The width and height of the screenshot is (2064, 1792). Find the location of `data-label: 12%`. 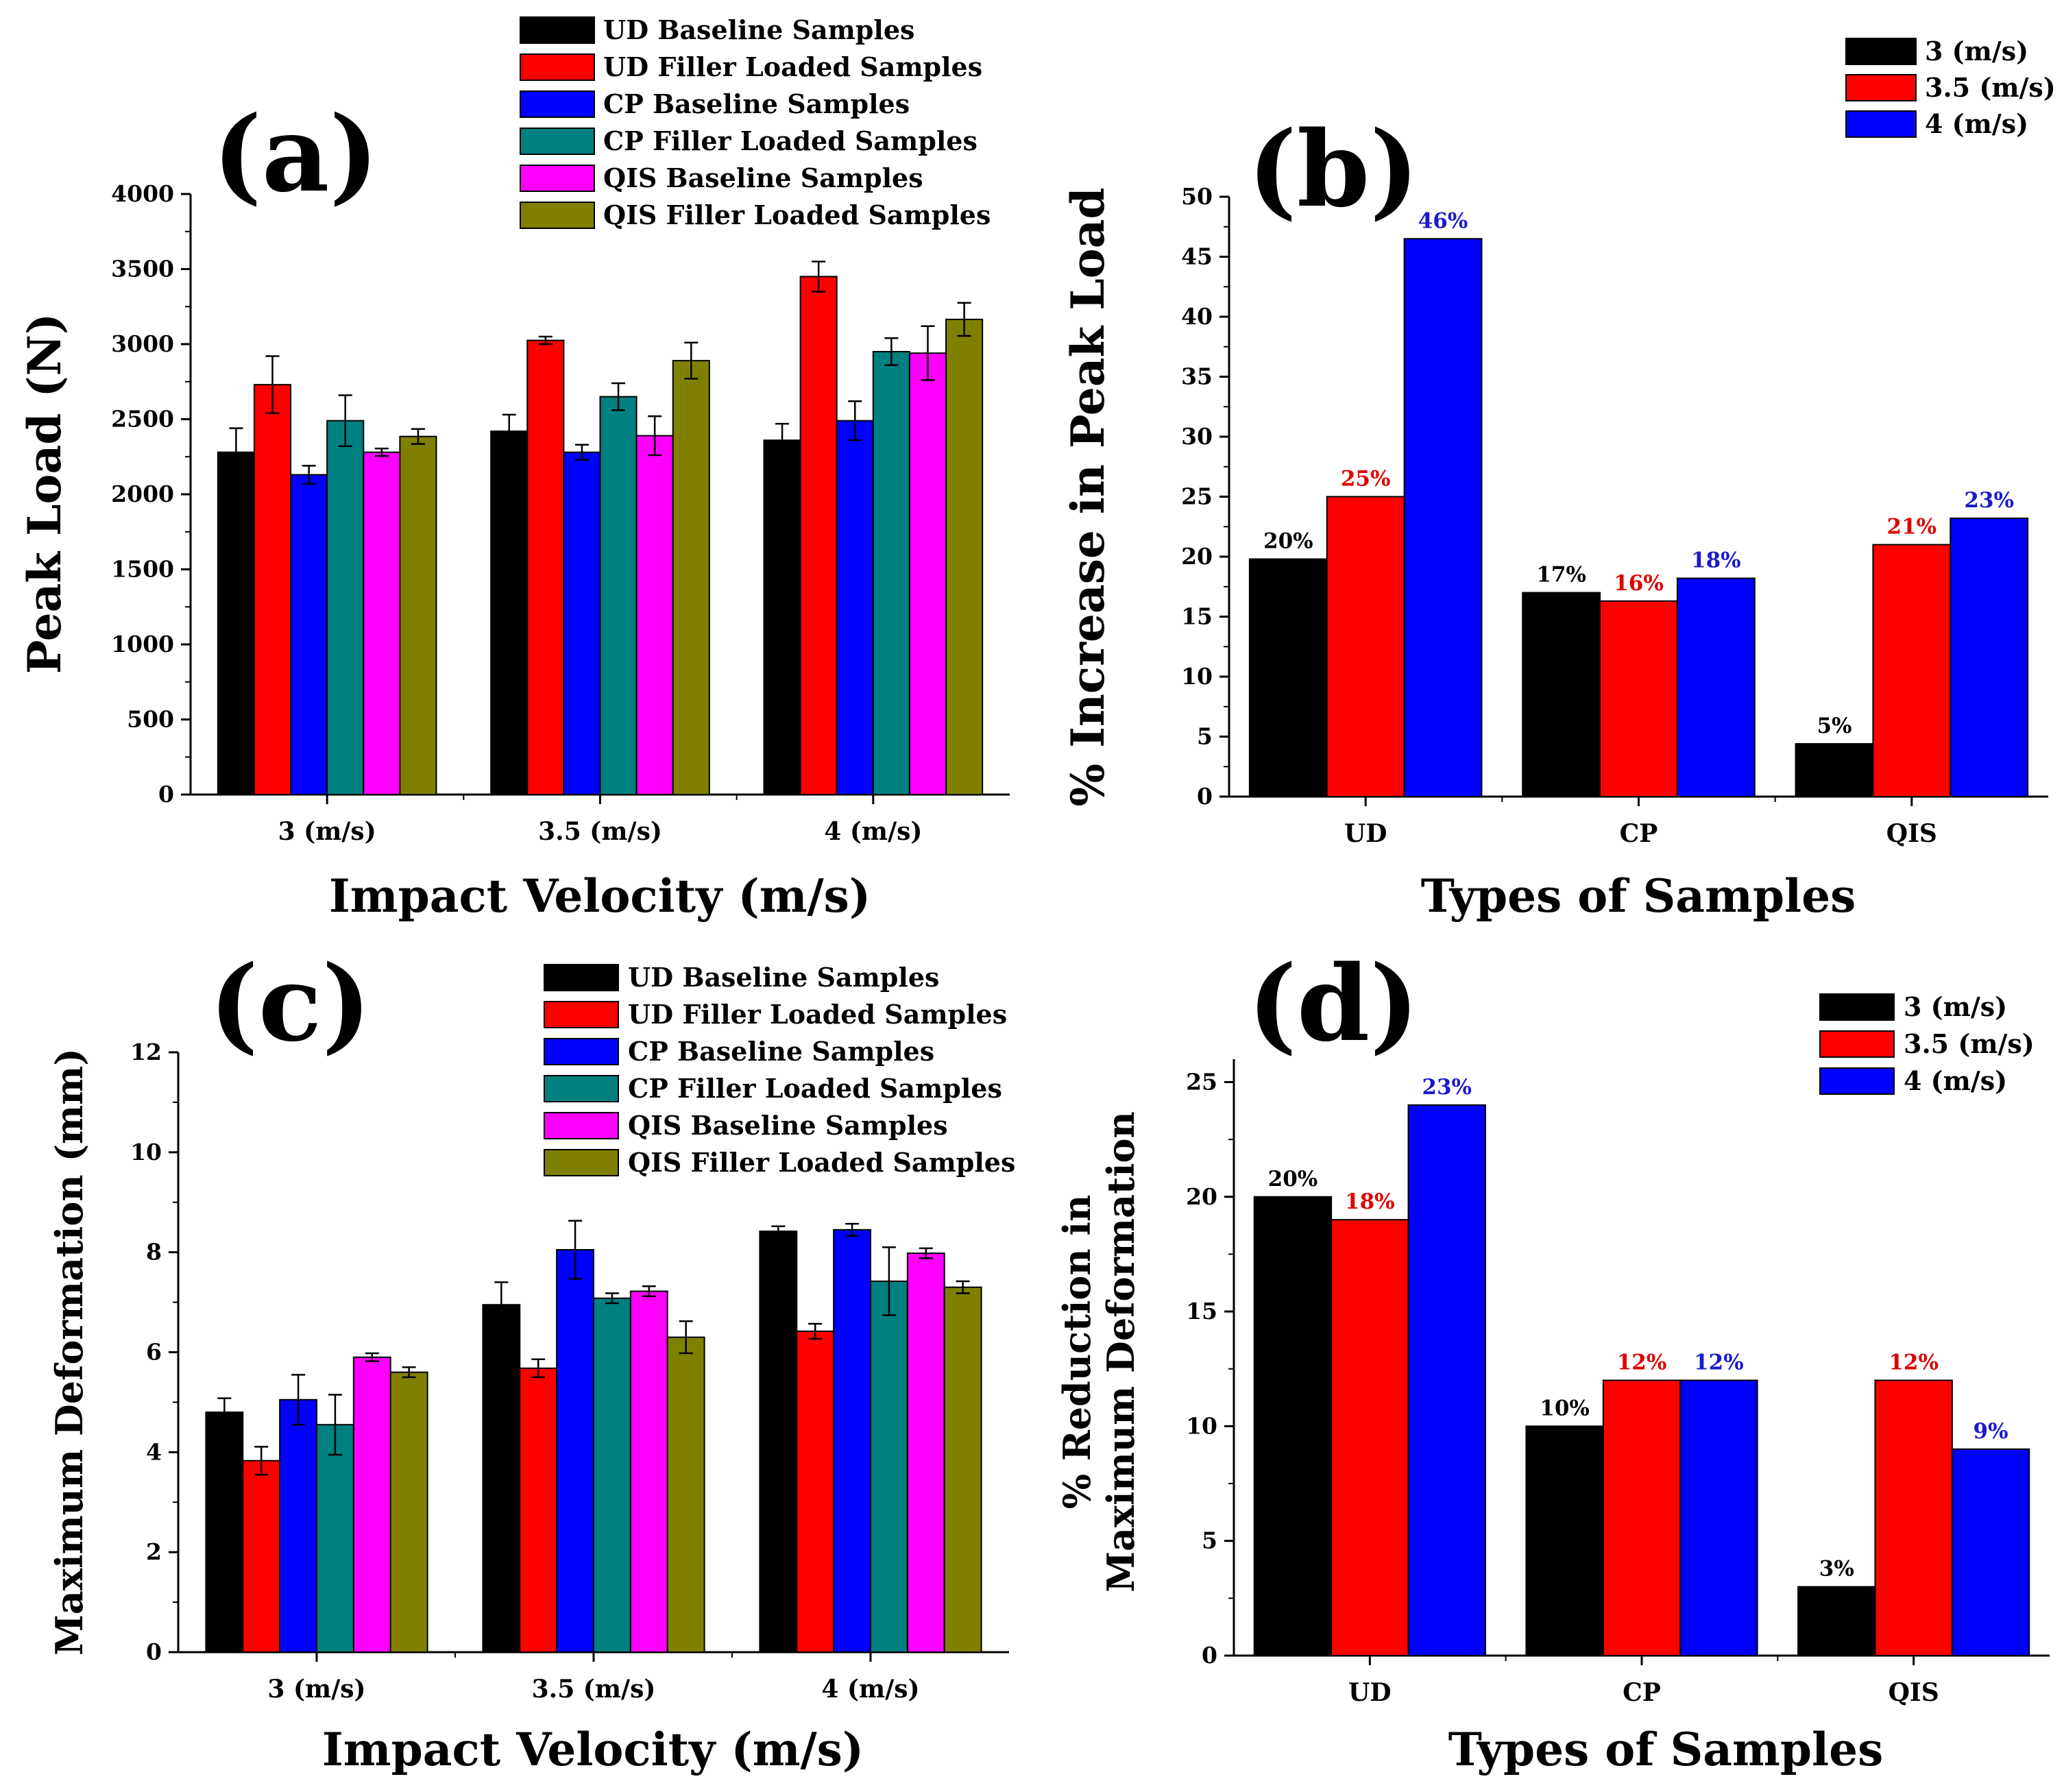

data-label: 12% is located at coordinates (1642, 1362).